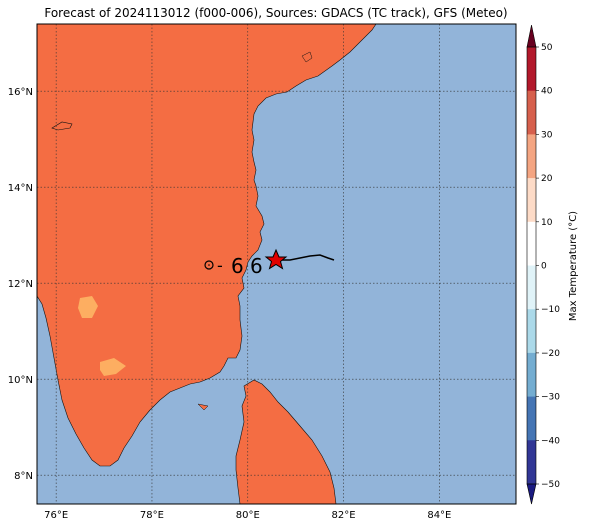  Describe the element at coordinates (550, 354) in the screenshot. I see `colorbar-tick-label: −20` at that location.